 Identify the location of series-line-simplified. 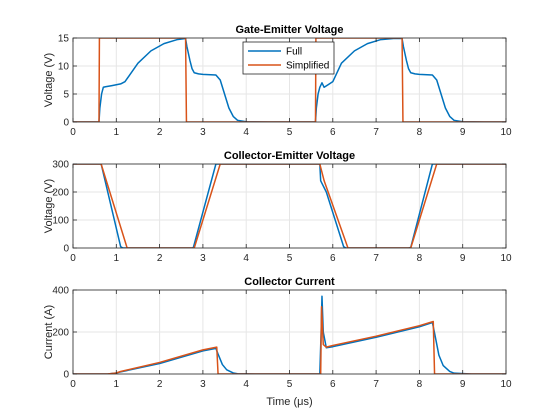
(289, 340).